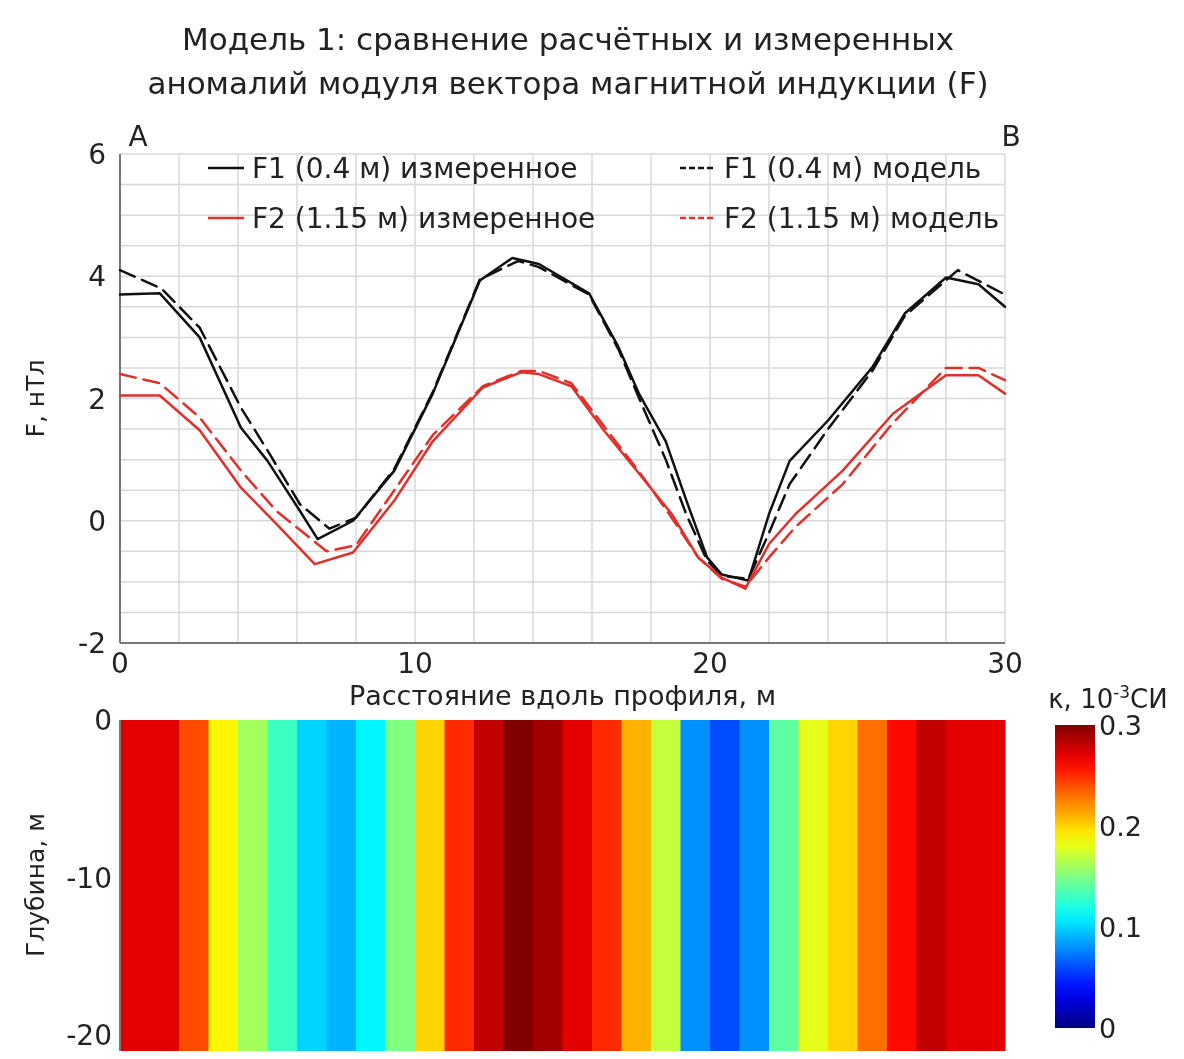 The image size is (1184, 1059). I want to click on text: B, so click(1011, 136).